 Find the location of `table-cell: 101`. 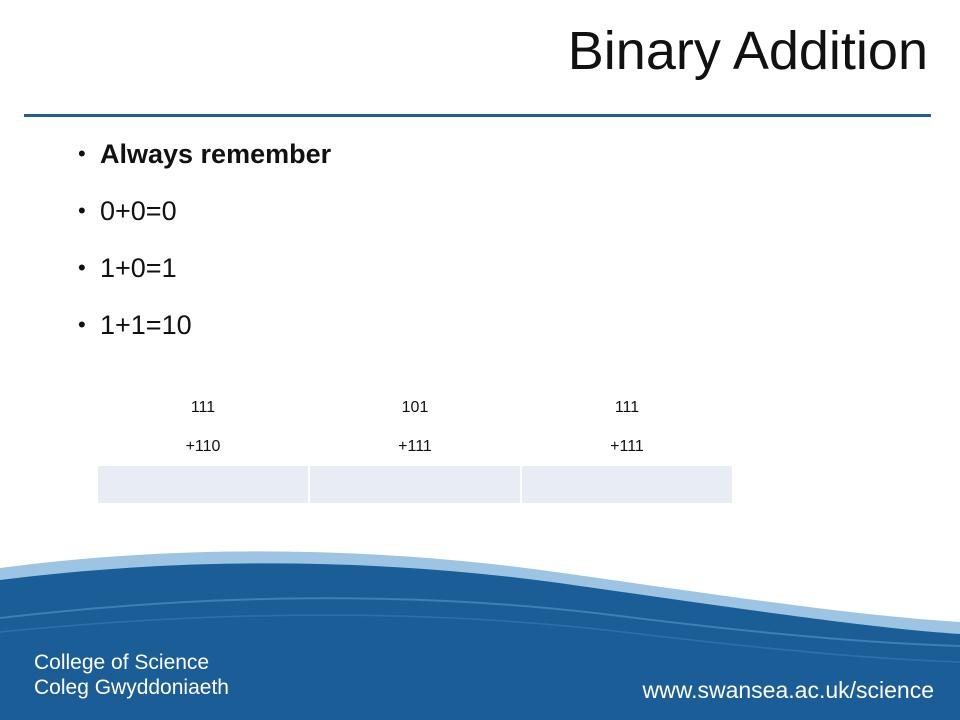

table-cell: 101 is located at coordinates (415, 407).